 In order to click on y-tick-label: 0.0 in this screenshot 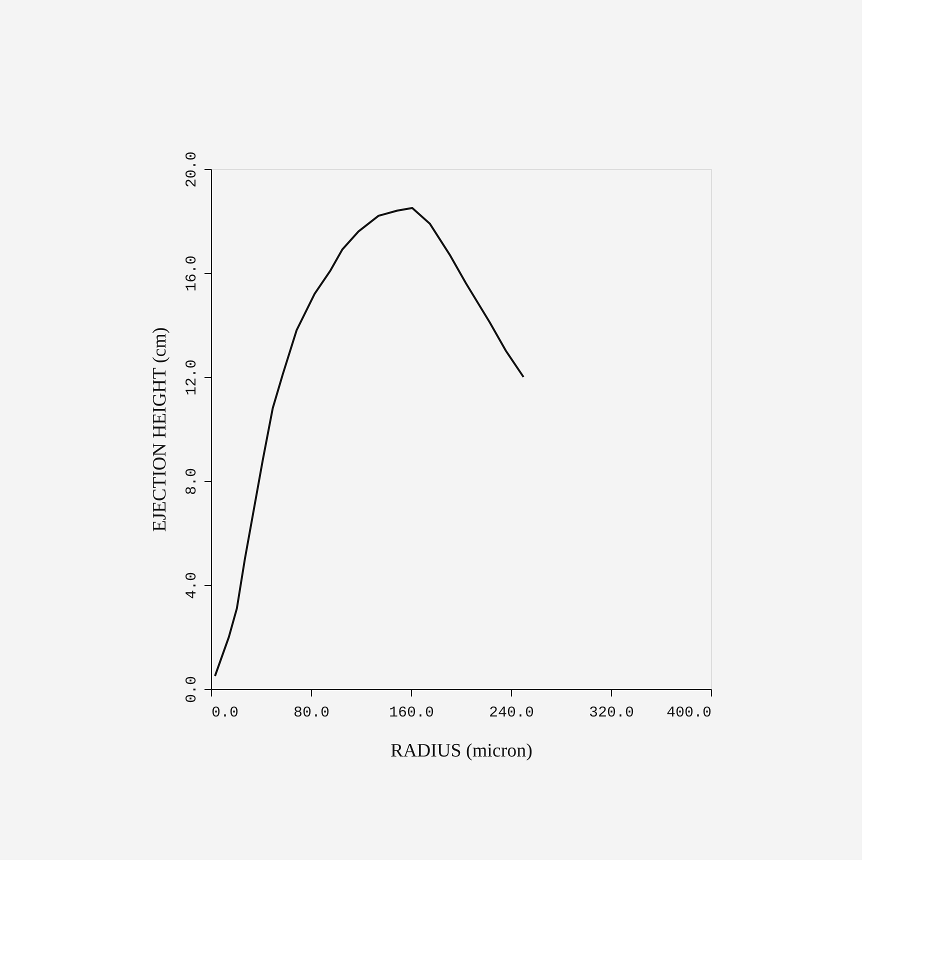, I will do `click(192, 690)`.